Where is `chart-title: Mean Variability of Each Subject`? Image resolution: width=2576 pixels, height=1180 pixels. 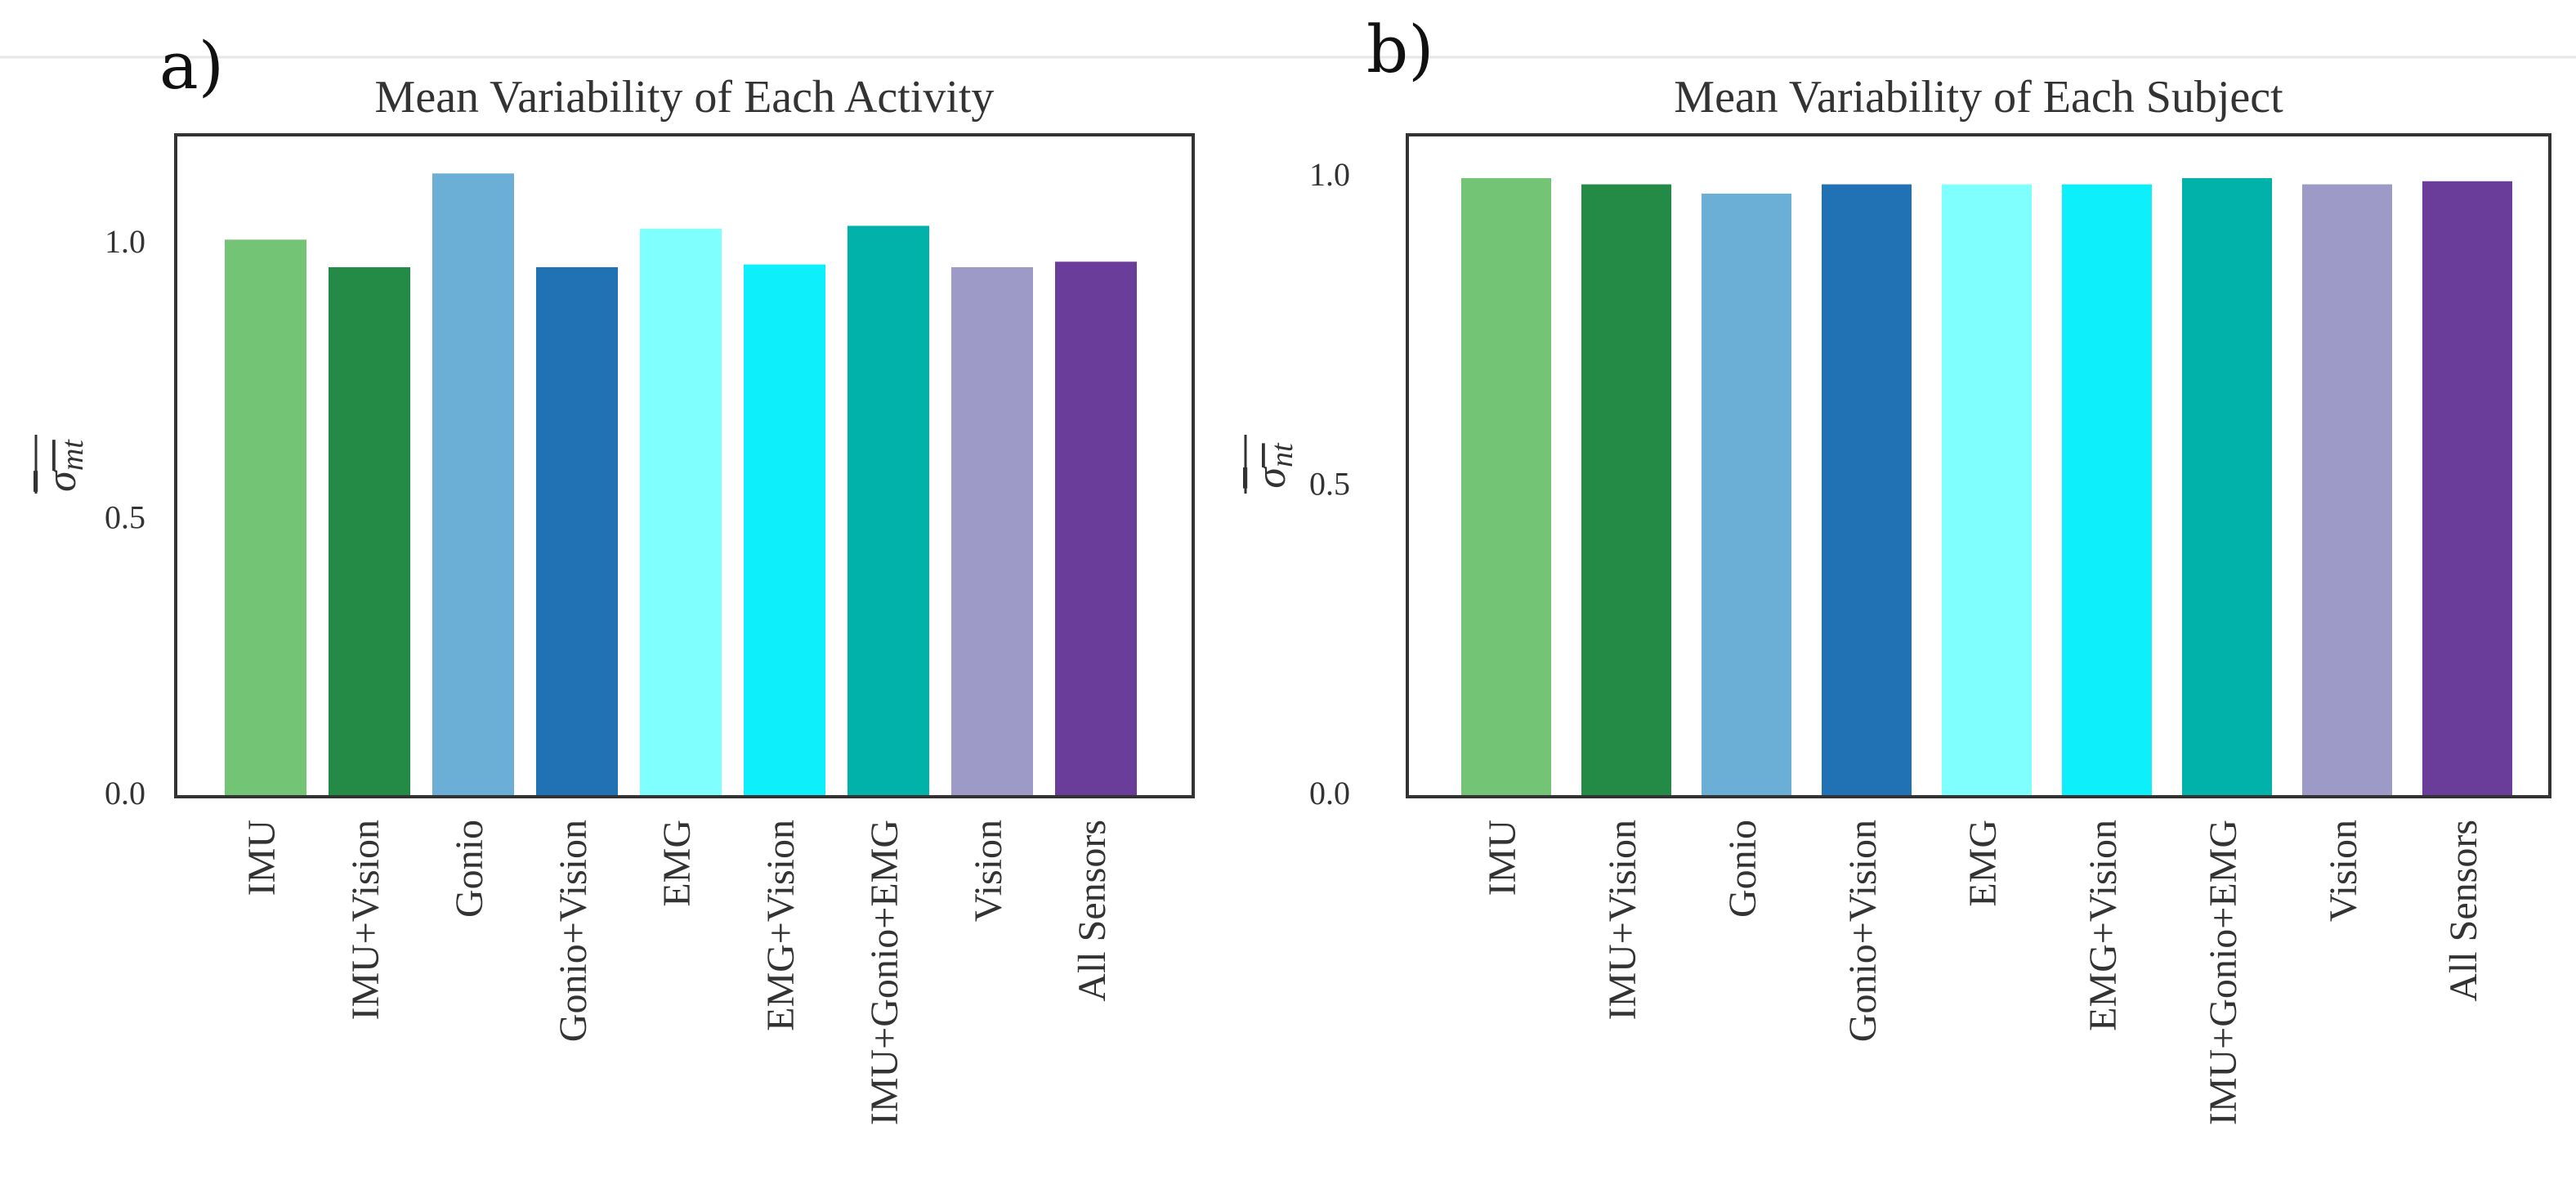
chart-title: Mean Variability of Each Subject is located at coordinates (1978, 97).